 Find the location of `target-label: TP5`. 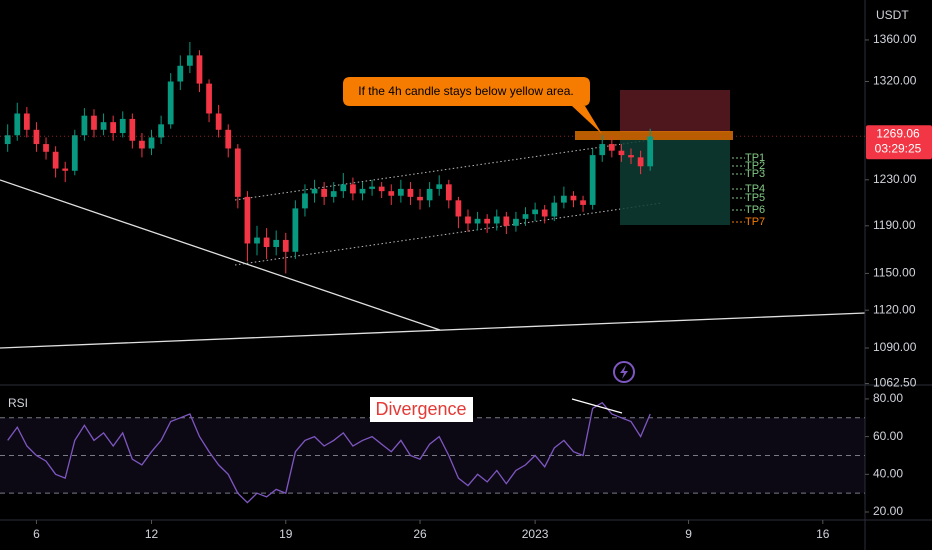

target-label: TP5 is located at coordinates (755, 198).